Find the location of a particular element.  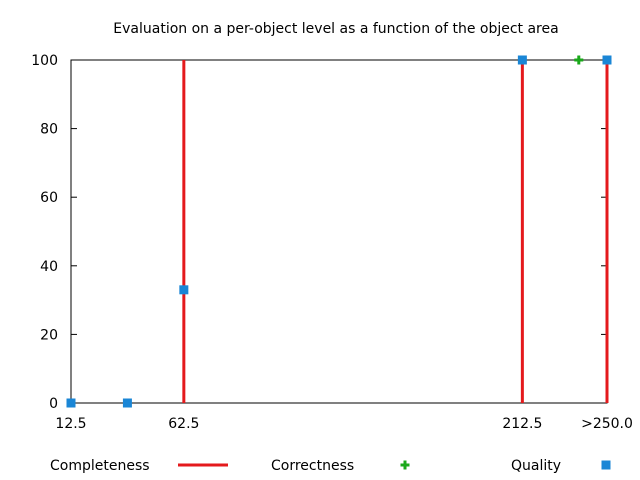

legend: Completeness Correctness Quality is located at coordinates (330, 466).